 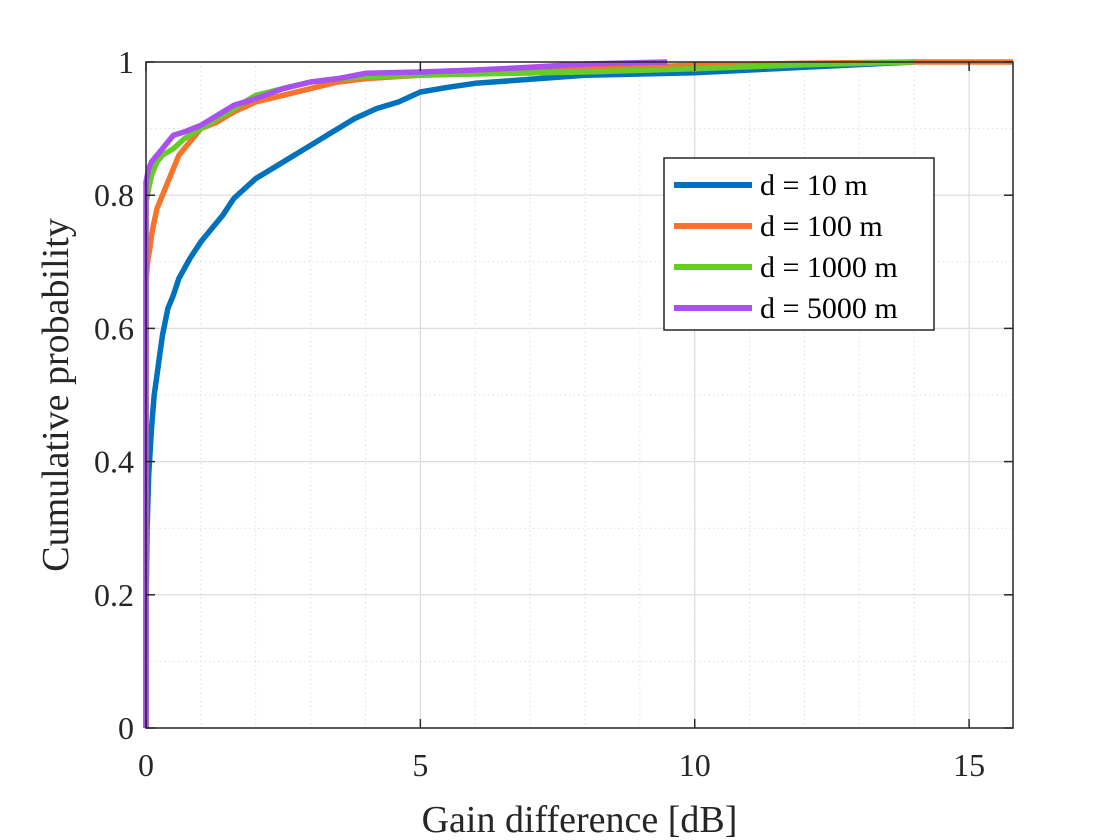 What do you see at coordinates (114, 595) in the screenshot?
I see `y-tick-label: 0.2` at bounding box center [114, 595].